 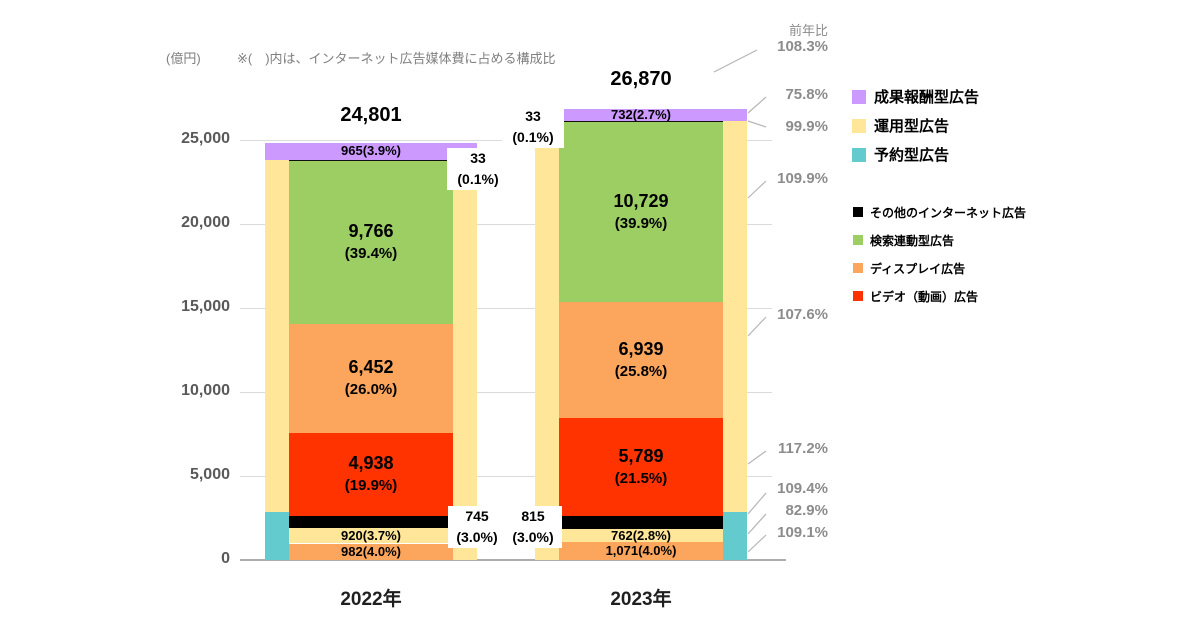 What do you see at coordinates (371, 599) in the screenshot?
I see `x-axis-category-label: 2022年` at bounding box center [371, 599].